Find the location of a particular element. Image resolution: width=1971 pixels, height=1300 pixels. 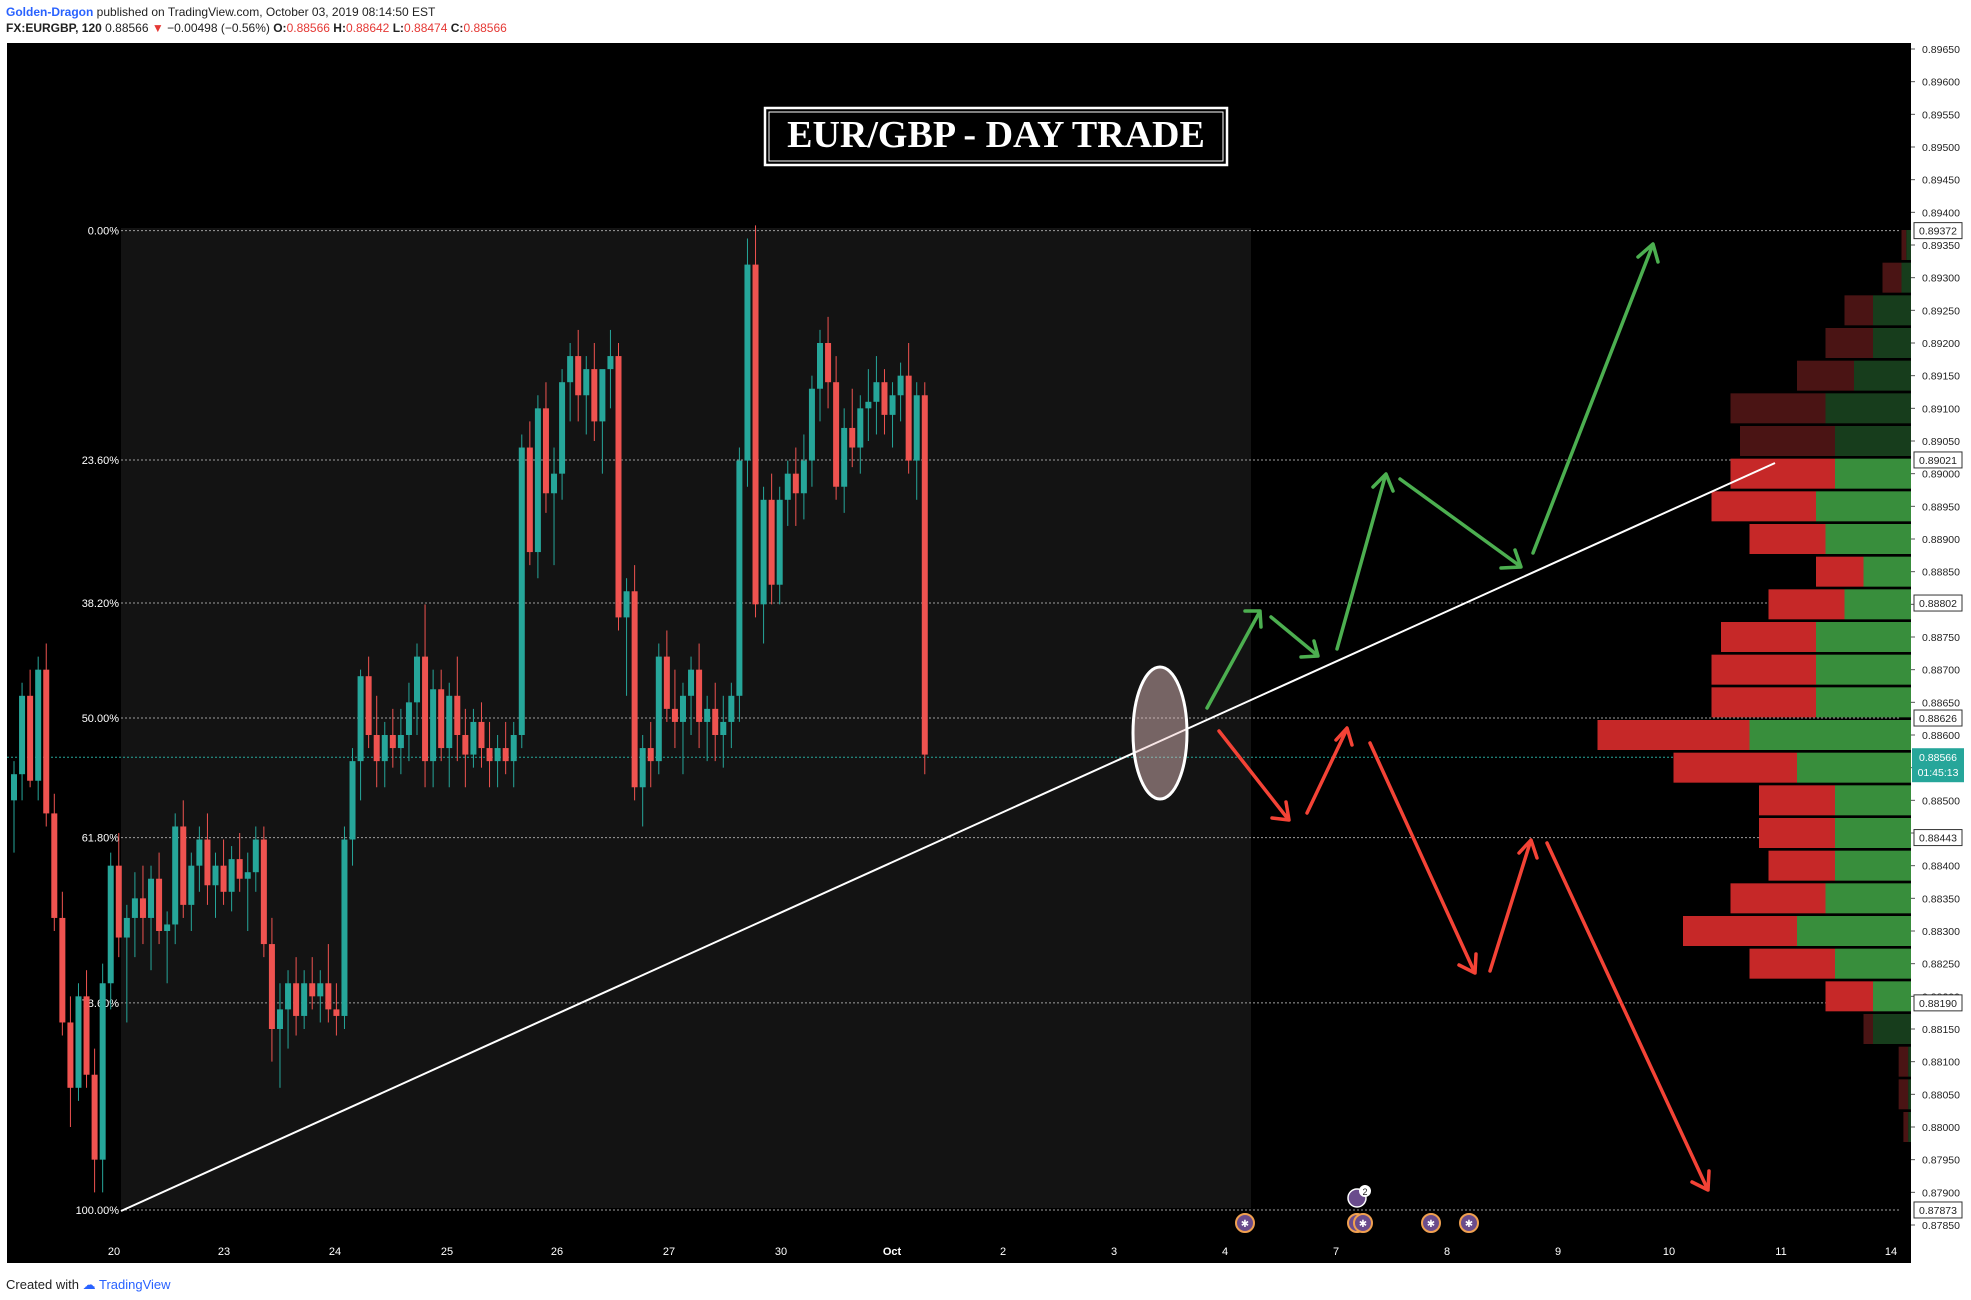

price-tick-label: 0.87900 is located at coordinates (1941, 1193).